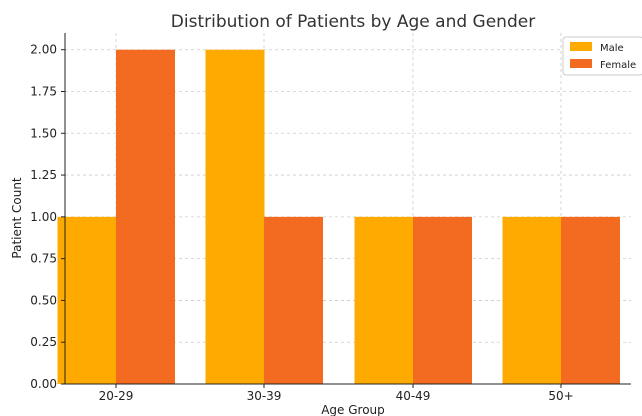  What do you see at coordinates (43, 92) in the screenshot?
I see `y-tick-label: 1.75` at bounding box center [43, 92].